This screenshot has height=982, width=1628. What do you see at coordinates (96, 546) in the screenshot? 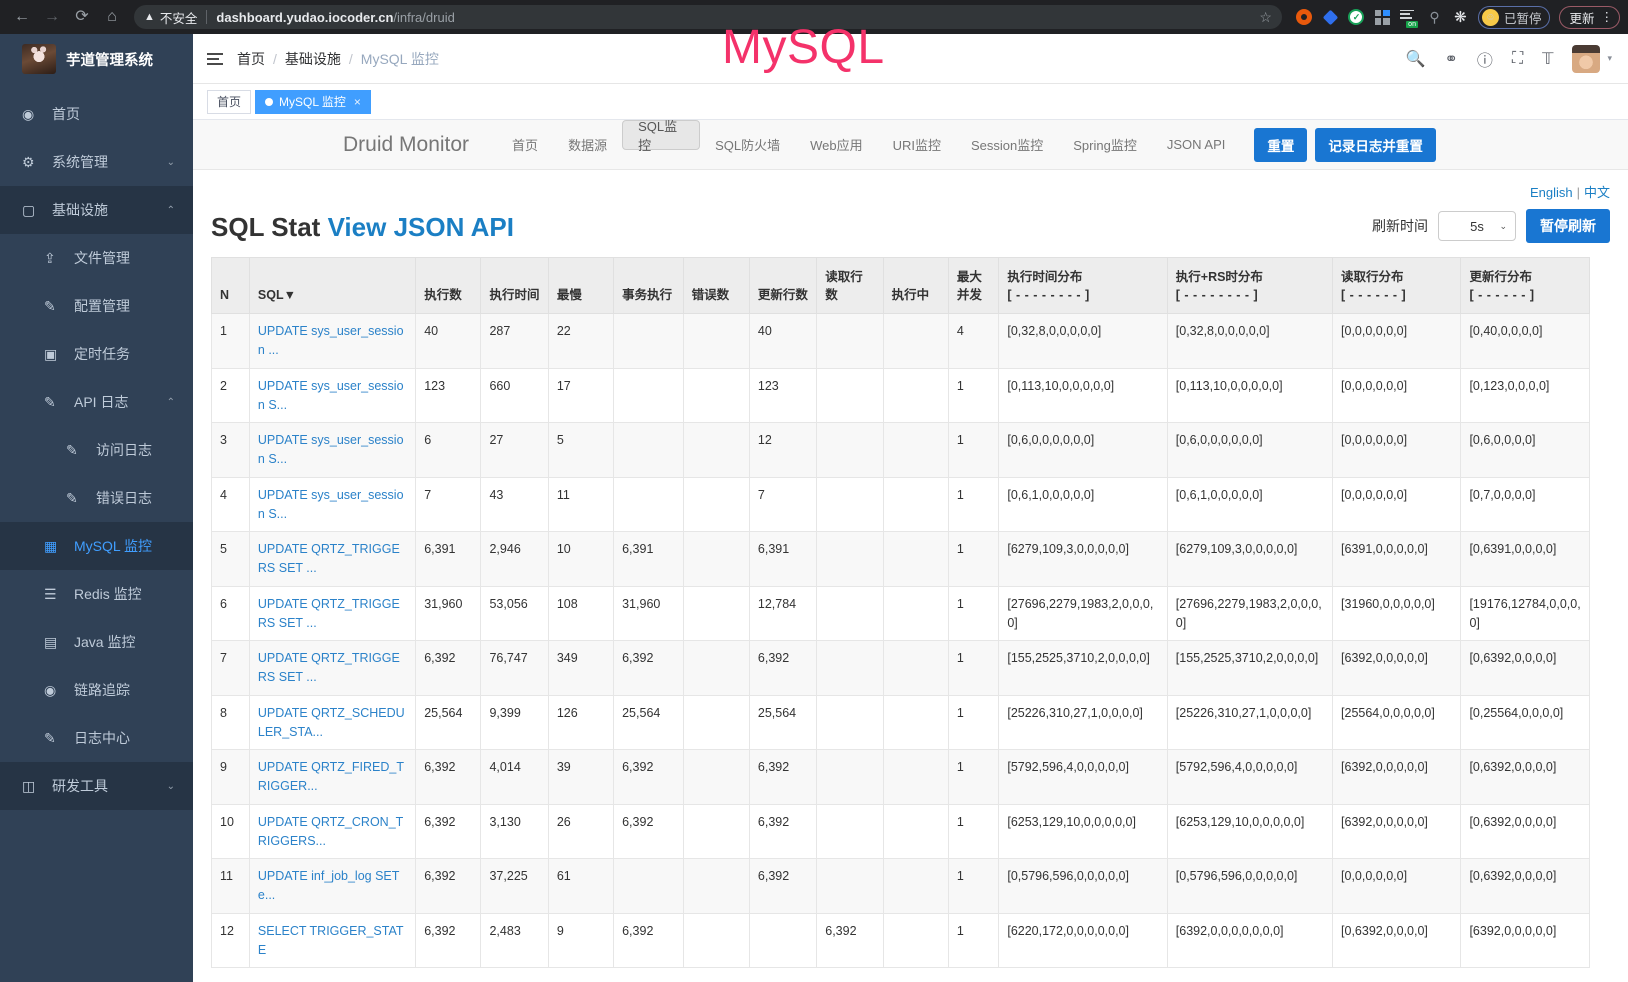
I see `sidebar-item-mysql-monitor: ▦ MySQL 监控` at bounding box center [96, 546].